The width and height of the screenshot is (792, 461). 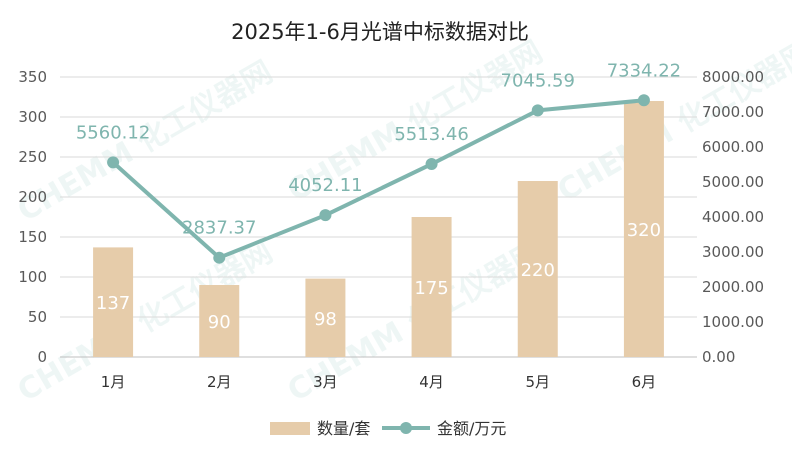 What do you see at coordinates (290, 428) in the screenshot?
I see `legend-bar-swatch` at bounding box center [290, 428].